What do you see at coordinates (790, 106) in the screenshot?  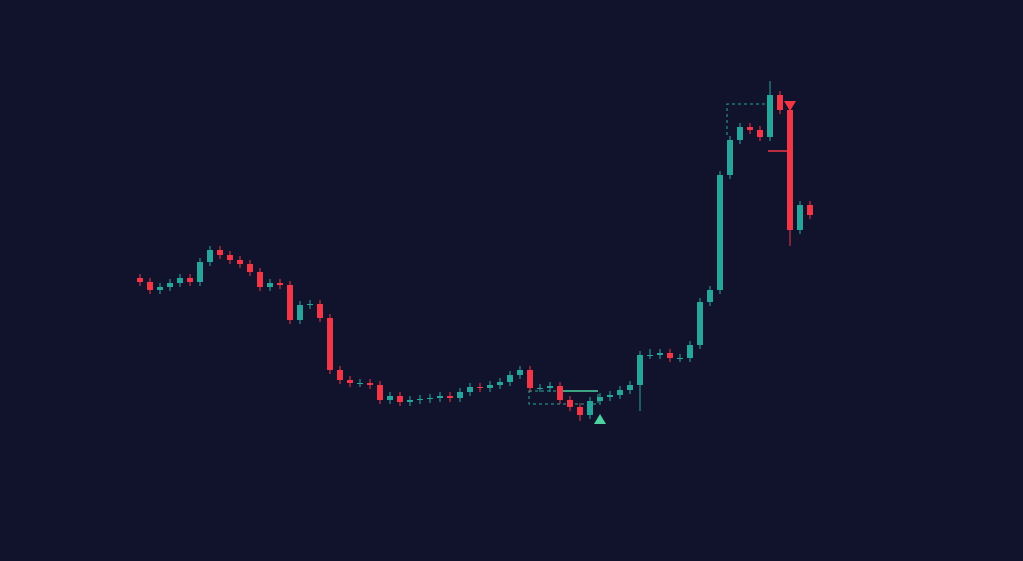 I see `sell-signal` at bounding box center [790, 106].